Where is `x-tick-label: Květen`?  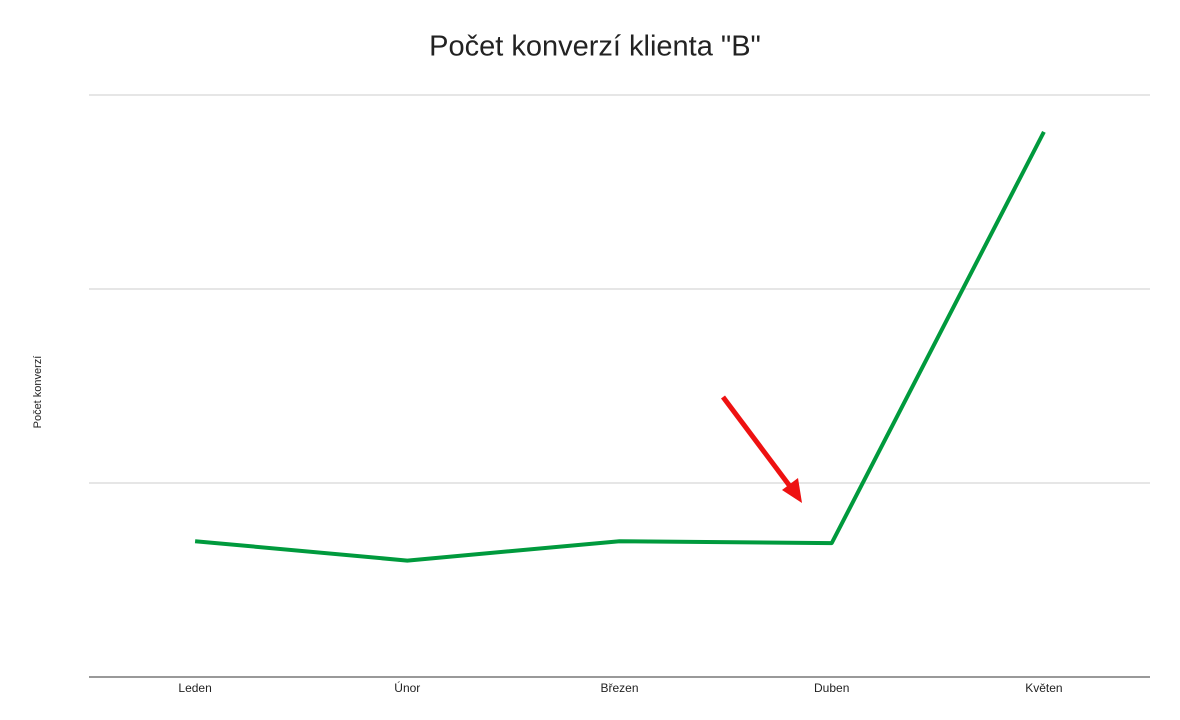
x-tick-label: Květen is located at coordinates (1043, 688).